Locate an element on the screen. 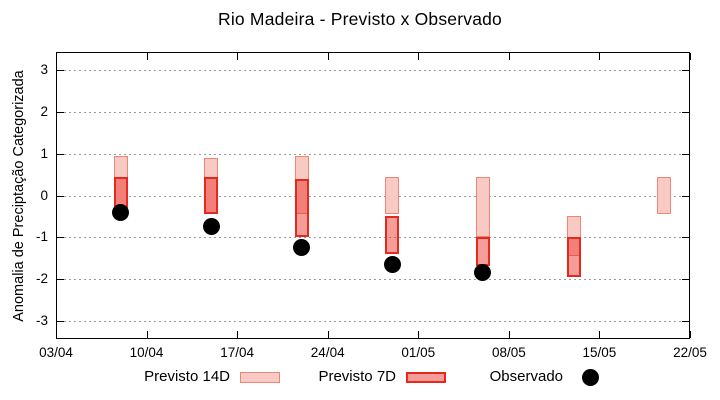  y-tick-label: 0 is located at coordinates (44, 195).